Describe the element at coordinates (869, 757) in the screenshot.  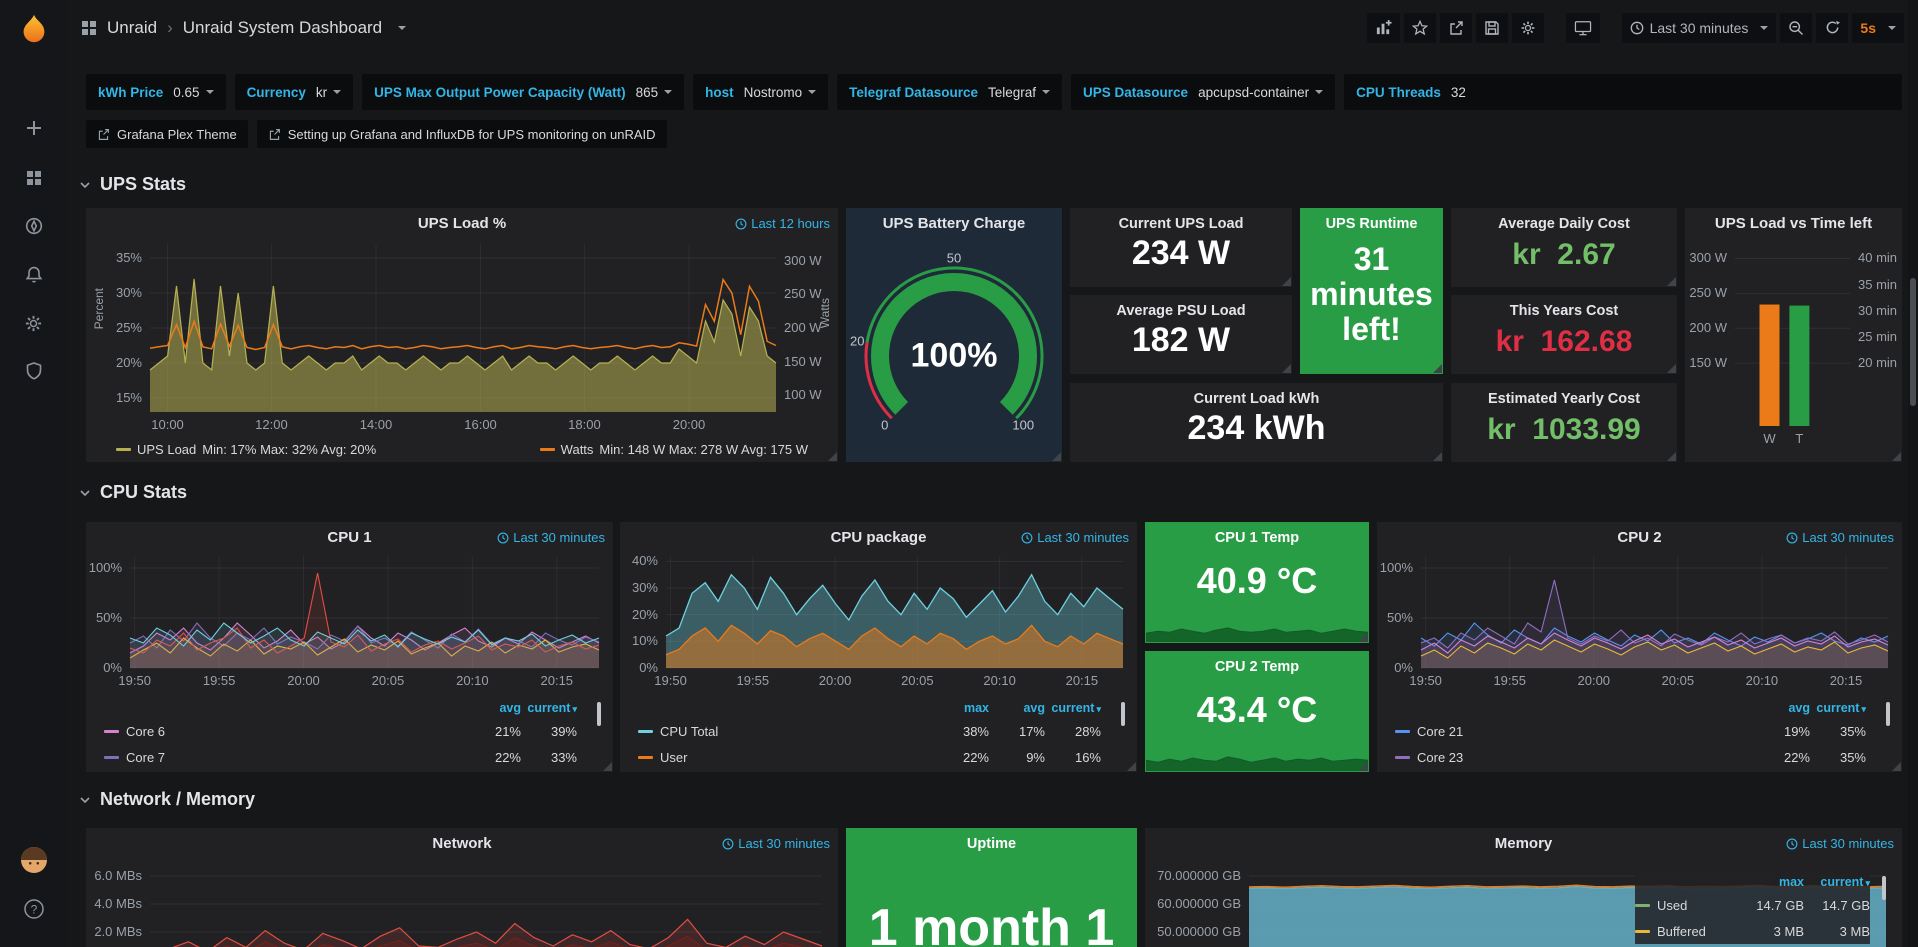
I see `legend-row: User 22% 9% 16%` at that location.